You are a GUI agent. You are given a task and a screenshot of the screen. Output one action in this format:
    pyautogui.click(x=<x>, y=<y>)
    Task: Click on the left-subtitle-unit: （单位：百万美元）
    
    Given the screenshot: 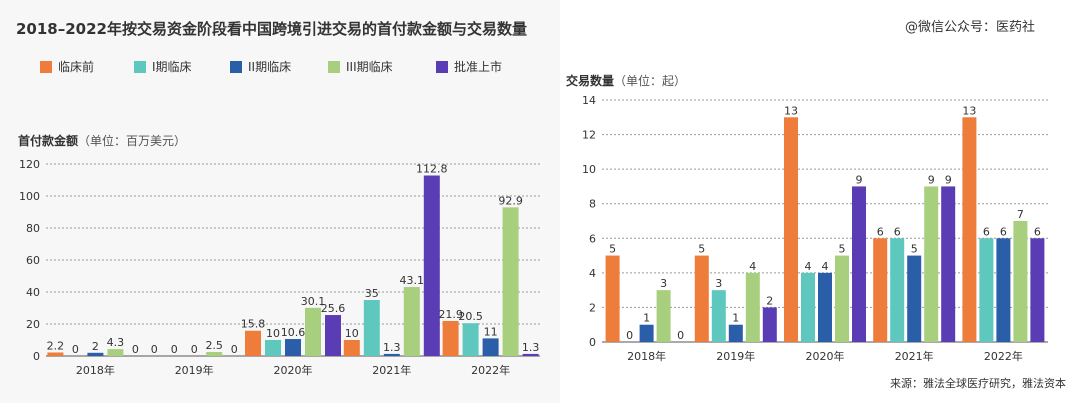 What is the action you would take?
    pyautogui.click(x=132, y=141)
    